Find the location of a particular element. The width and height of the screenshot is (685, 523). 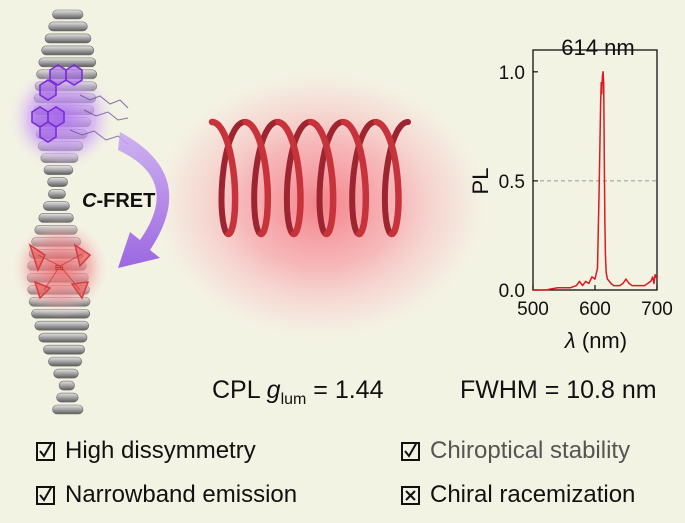

y-axis-label: PL is located at coordinates (480, 181).